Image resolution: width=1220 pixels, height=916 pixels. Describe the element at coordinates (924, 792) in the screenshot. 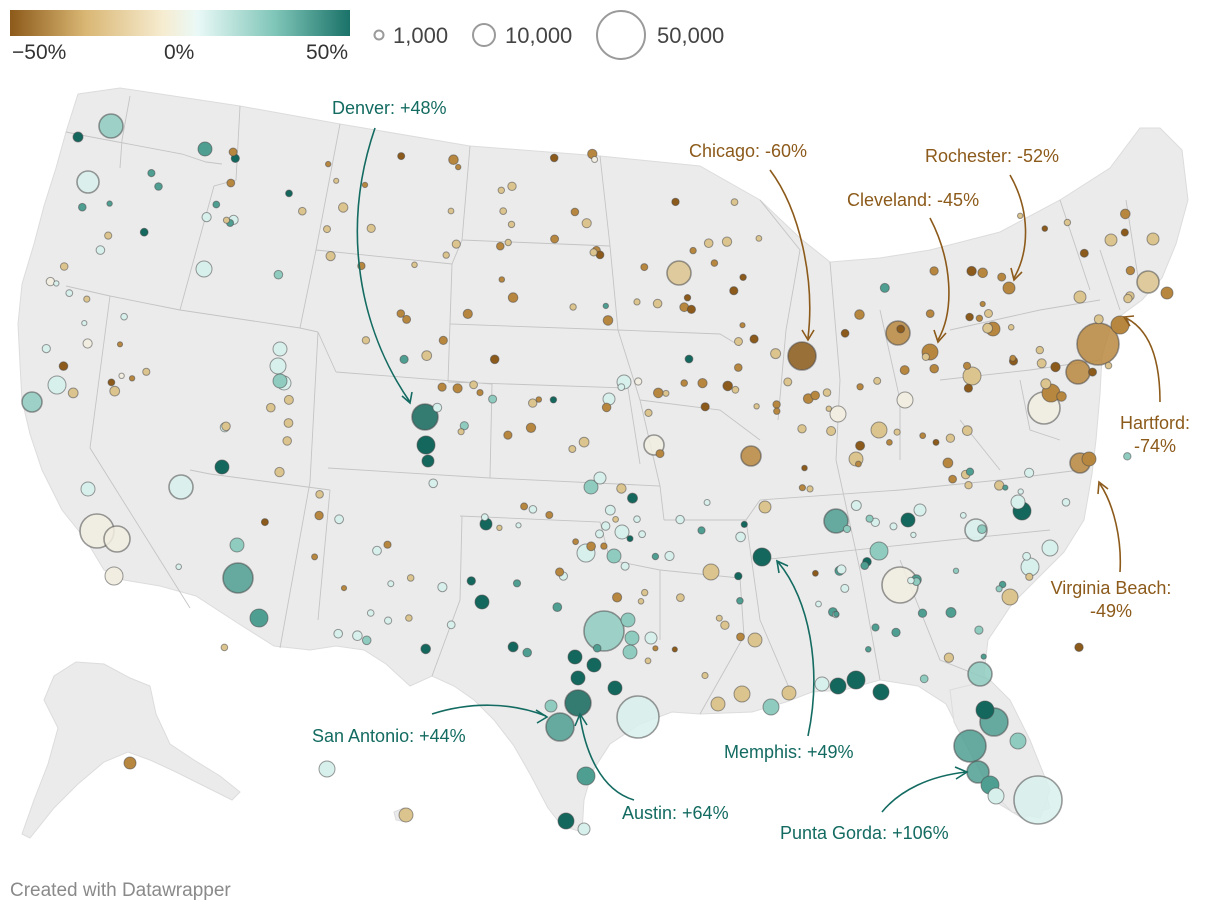

I see `punta-gorda-arrow` at that location.